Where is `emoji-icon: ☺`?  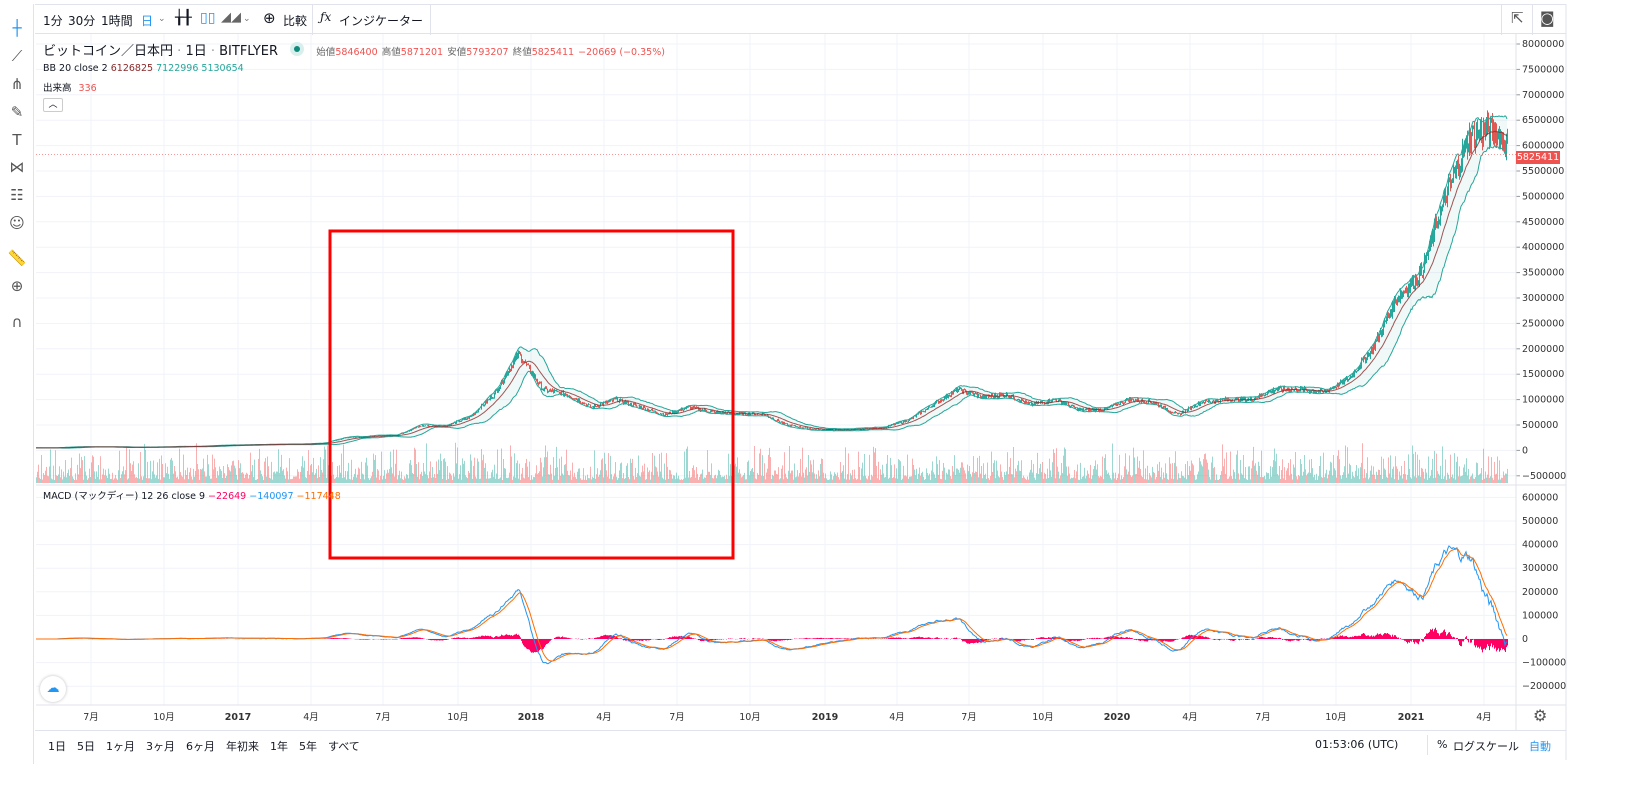
emoji-icon: ☺ is located at coordinates (17, 223).